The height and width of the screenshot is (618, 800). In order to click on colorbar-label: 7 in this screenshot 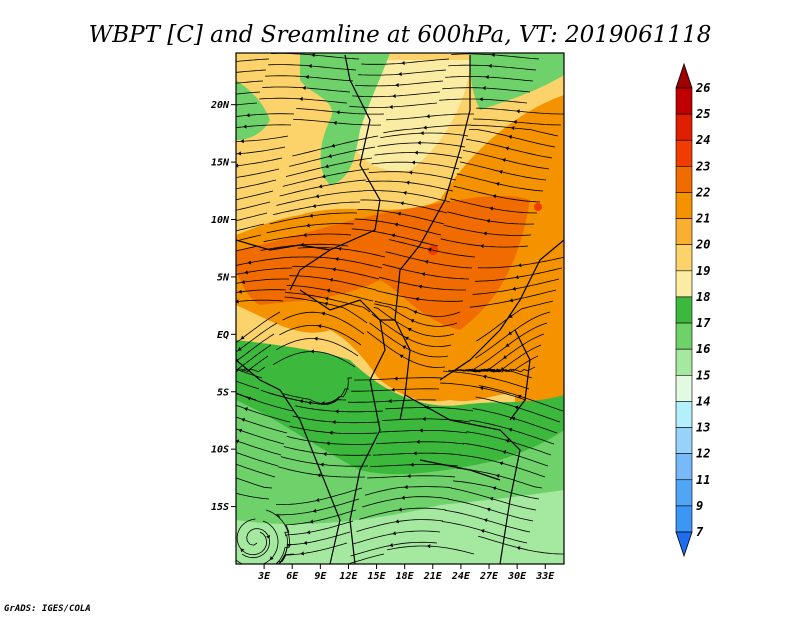, I will do `click(700, 532)`.